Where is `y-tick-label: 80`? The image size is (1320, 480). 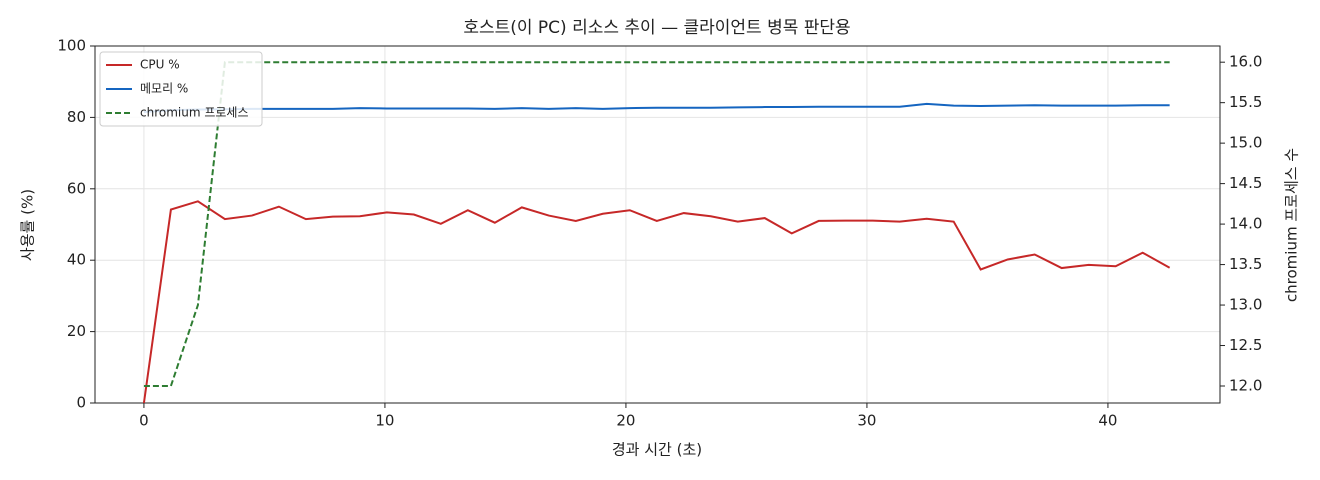
y-tick-label: 80 is located at coordinates (76, 117).